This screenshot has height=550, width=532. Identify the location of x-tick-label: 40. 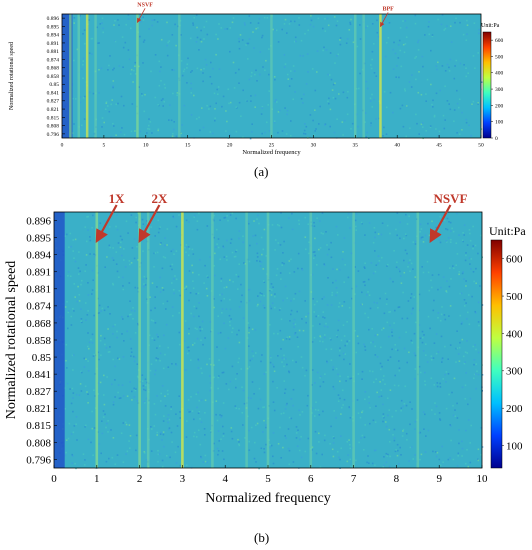
(397, 146).